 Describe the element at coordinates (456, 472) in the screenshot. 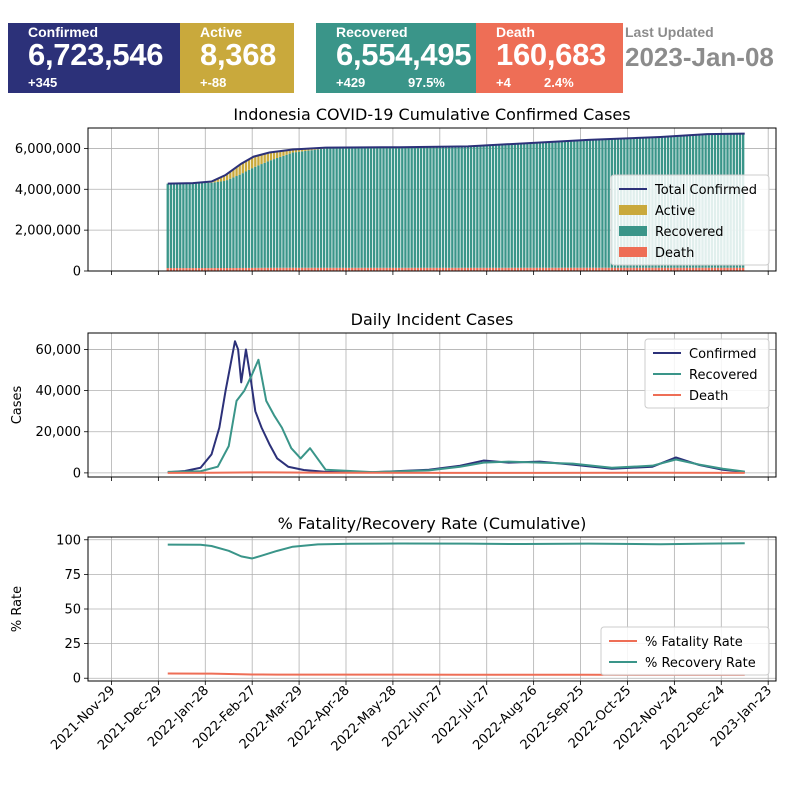

I see `line-death` at that location.